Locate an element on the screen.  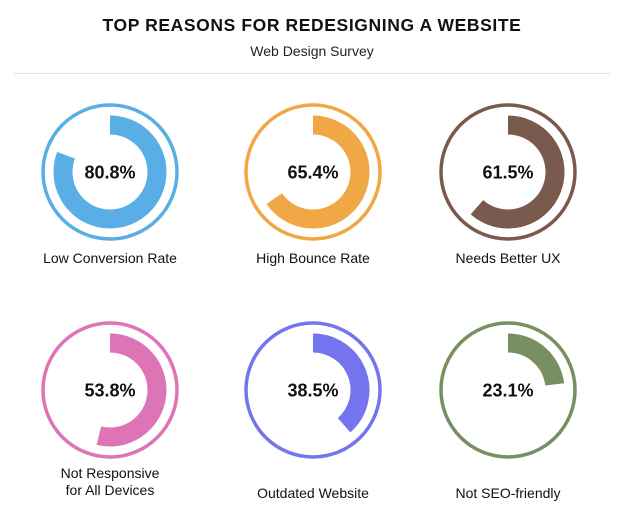
donut-chart: 38.5% is located at coordinates (313, 390).